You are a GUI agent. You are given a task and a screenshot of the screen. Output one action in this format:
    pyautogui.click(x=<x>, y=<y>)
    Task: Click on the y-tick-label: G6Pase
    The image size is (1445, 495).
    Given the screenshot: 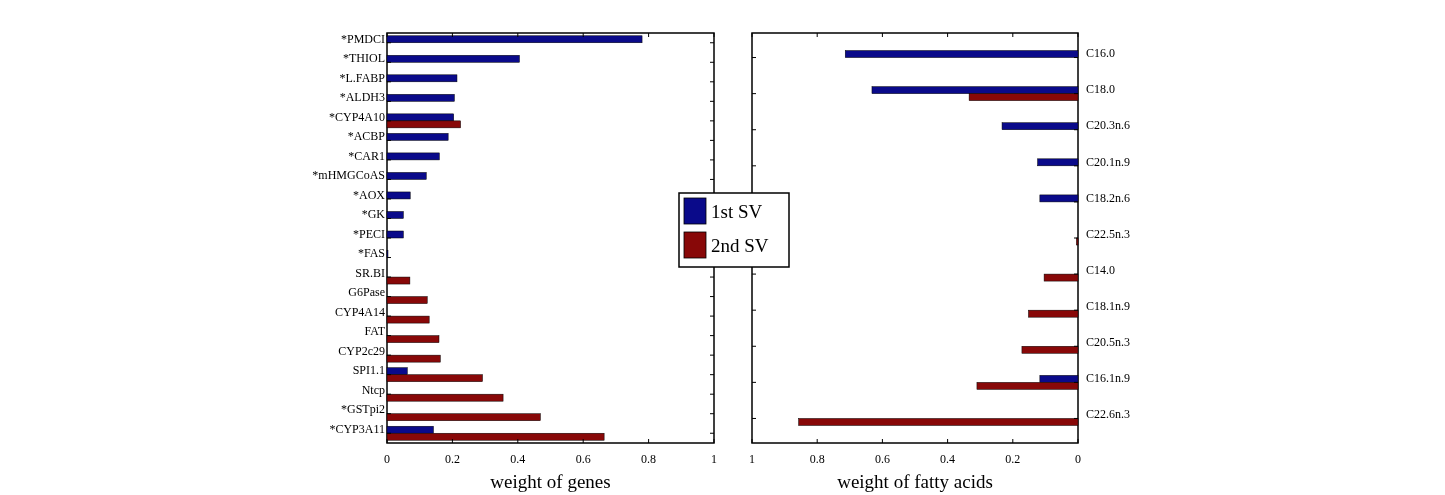 What is the action you would take?
    pyautogui.click(x=366, y=292)
    